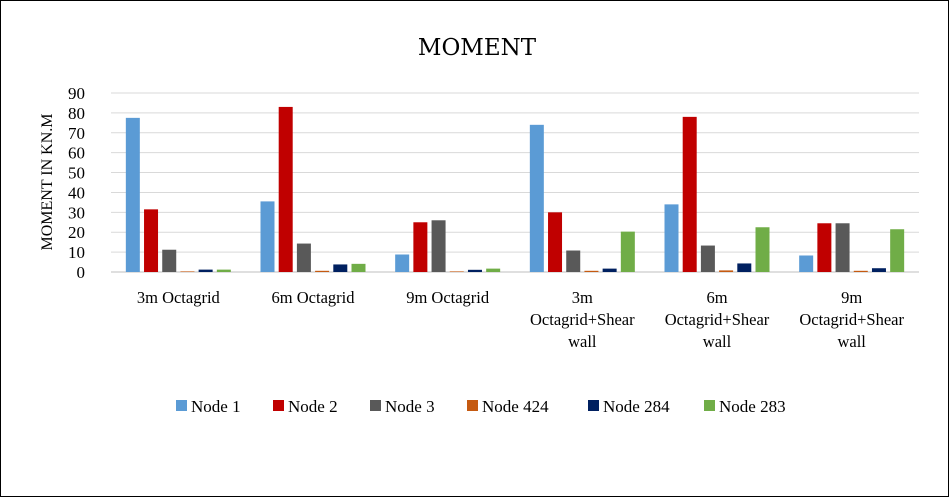 The image size is (949, 497). Describe the element at coordinates (636, 406) in the screenshot. I see `legend-label: Node 284` at that location.